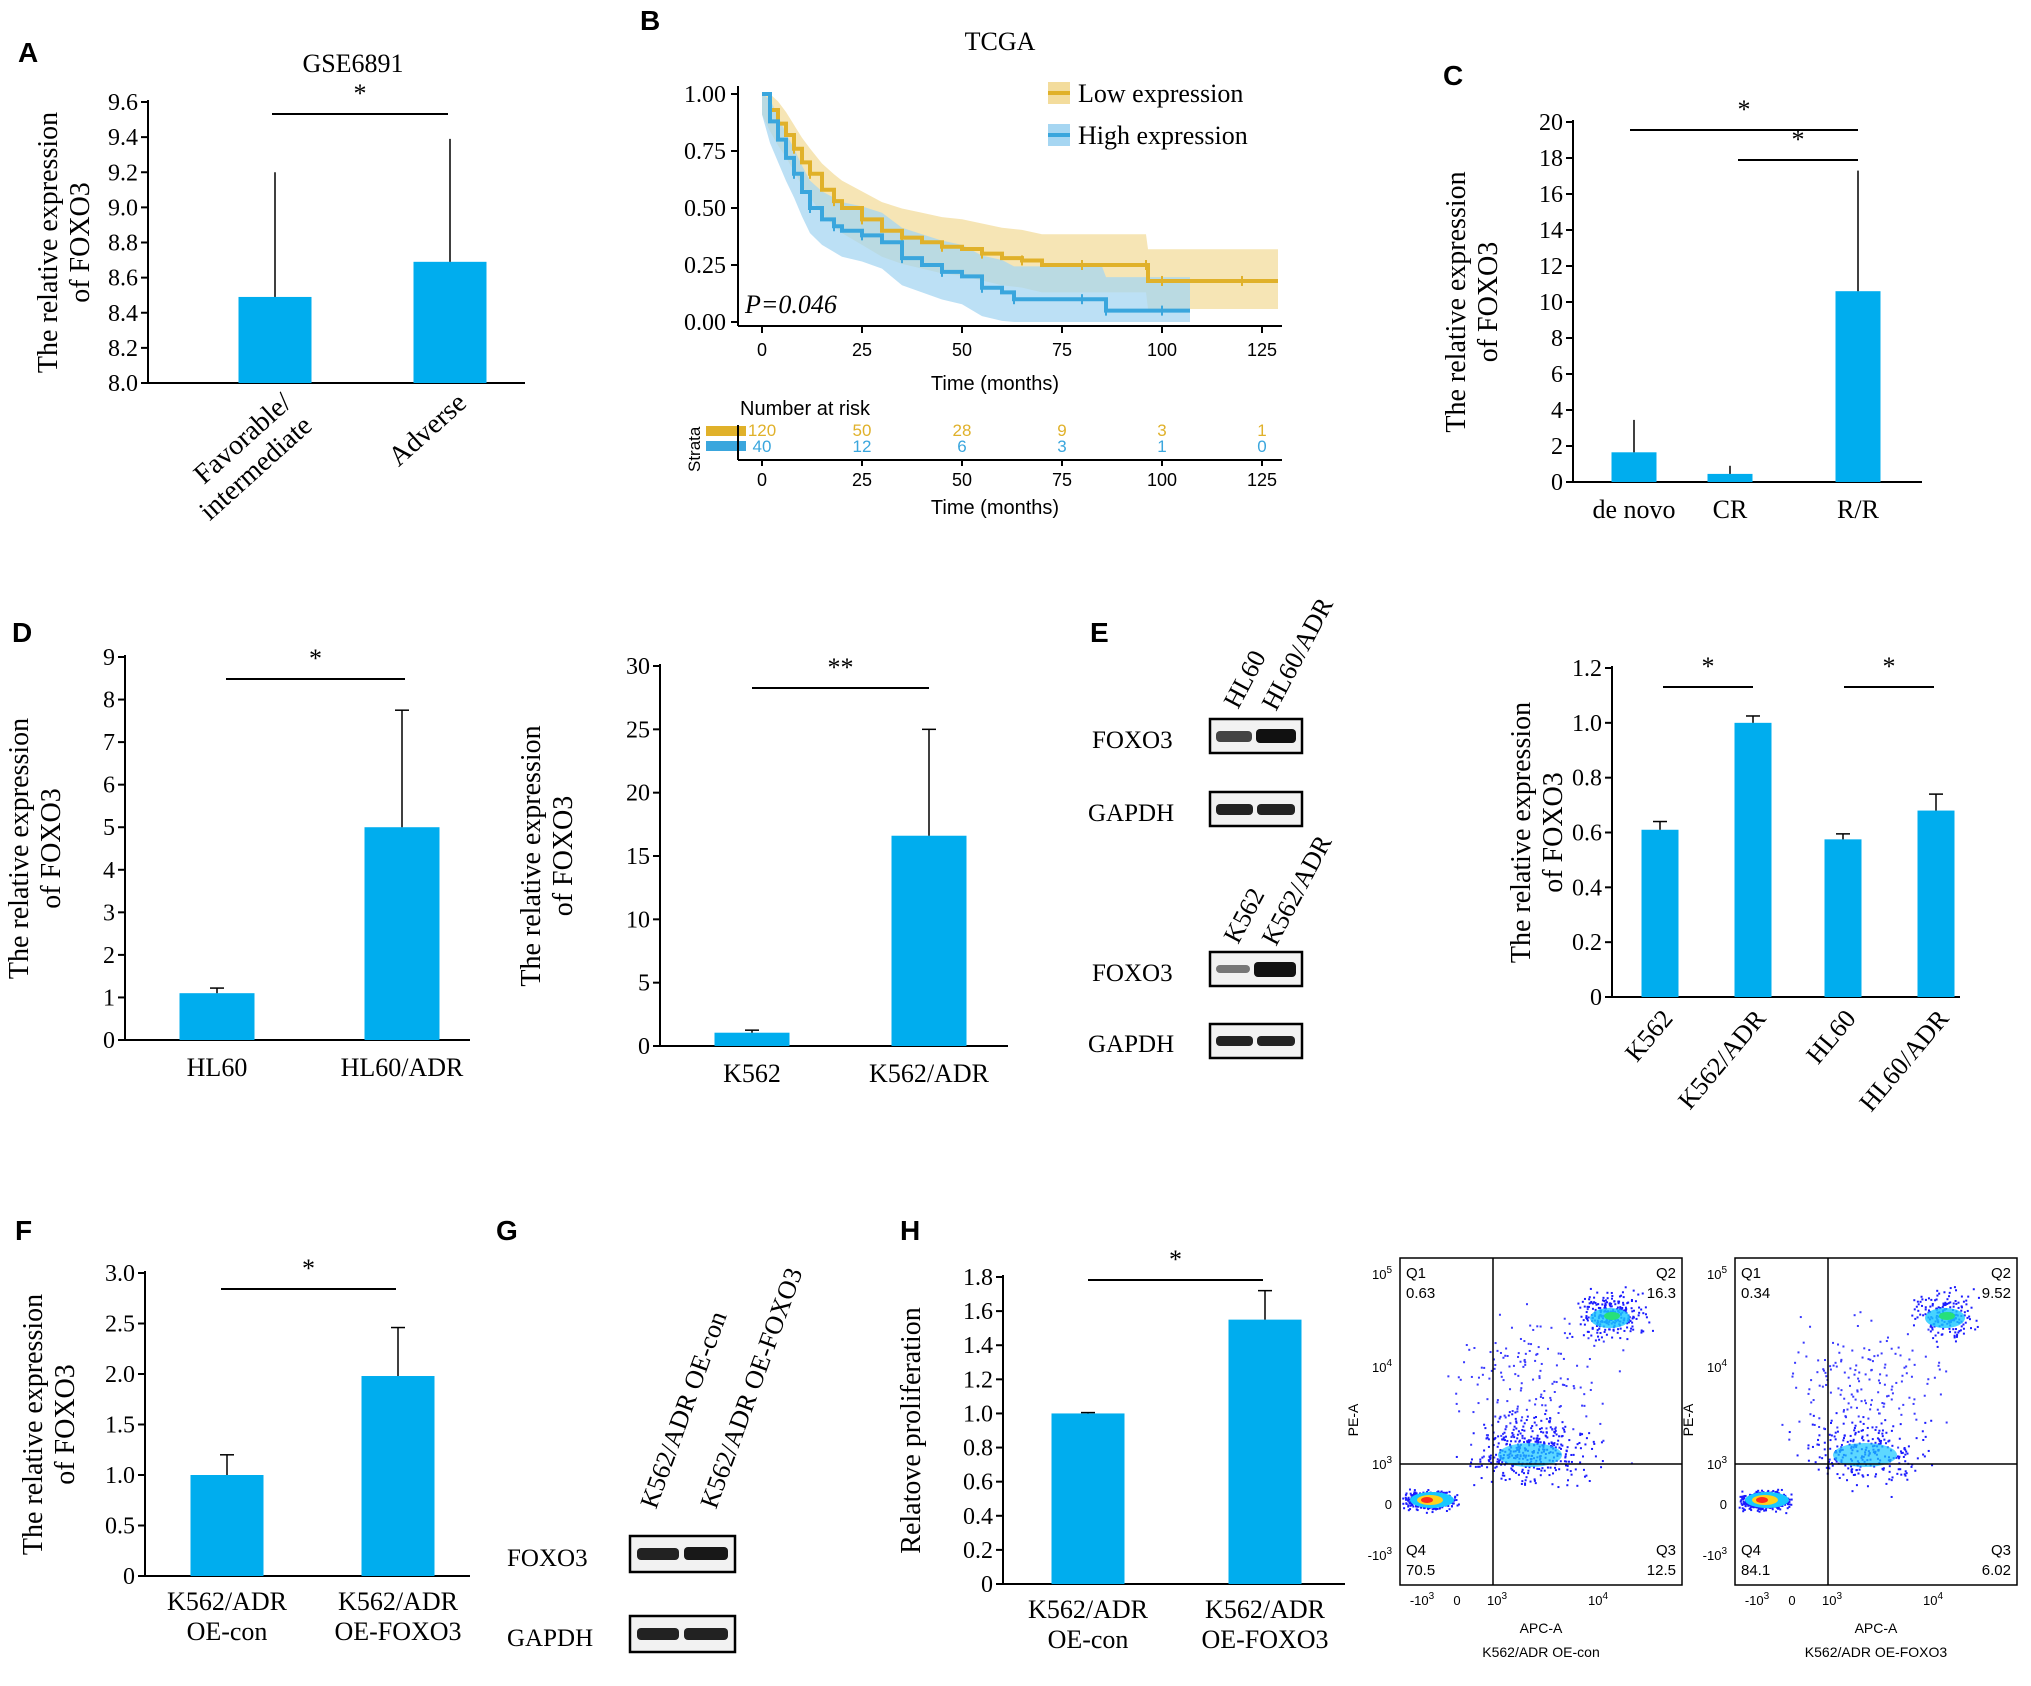 The width and height of the screenshot is (2031, 1686). What do you see at coordinates (805, 409) in the screenshot?
I see `risk-table-title: Number at risk` at bounding box center [805, 409].